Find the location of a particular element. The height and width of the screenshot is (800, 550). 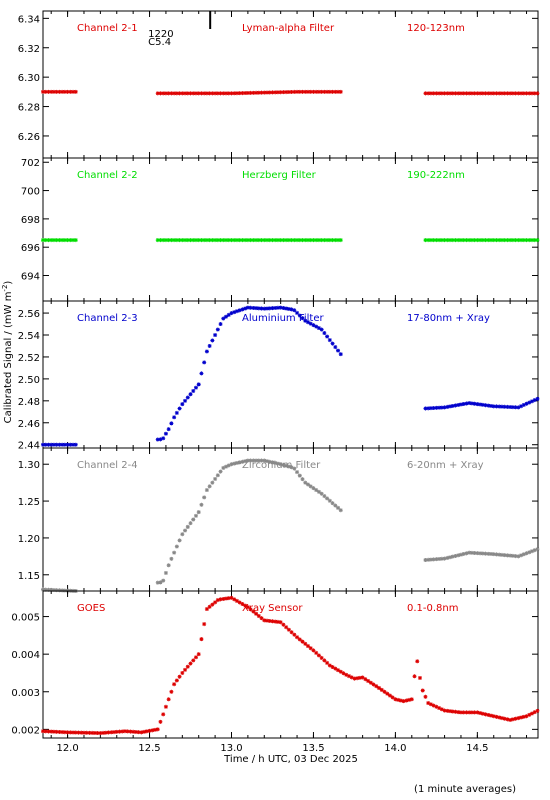

panel-band: 120-123nm is located at coordinates (436, 28).